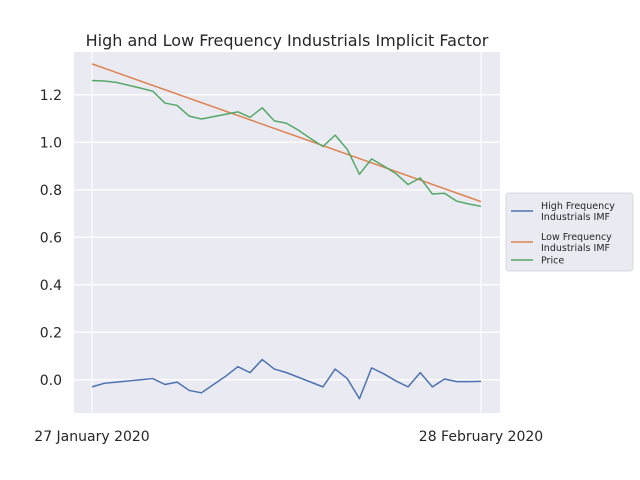 This screenshot has height=480, width=640. Describe the element at coordinates (51, 381) in the screenshot. I see `y-tick-label: 0.0` at that location.